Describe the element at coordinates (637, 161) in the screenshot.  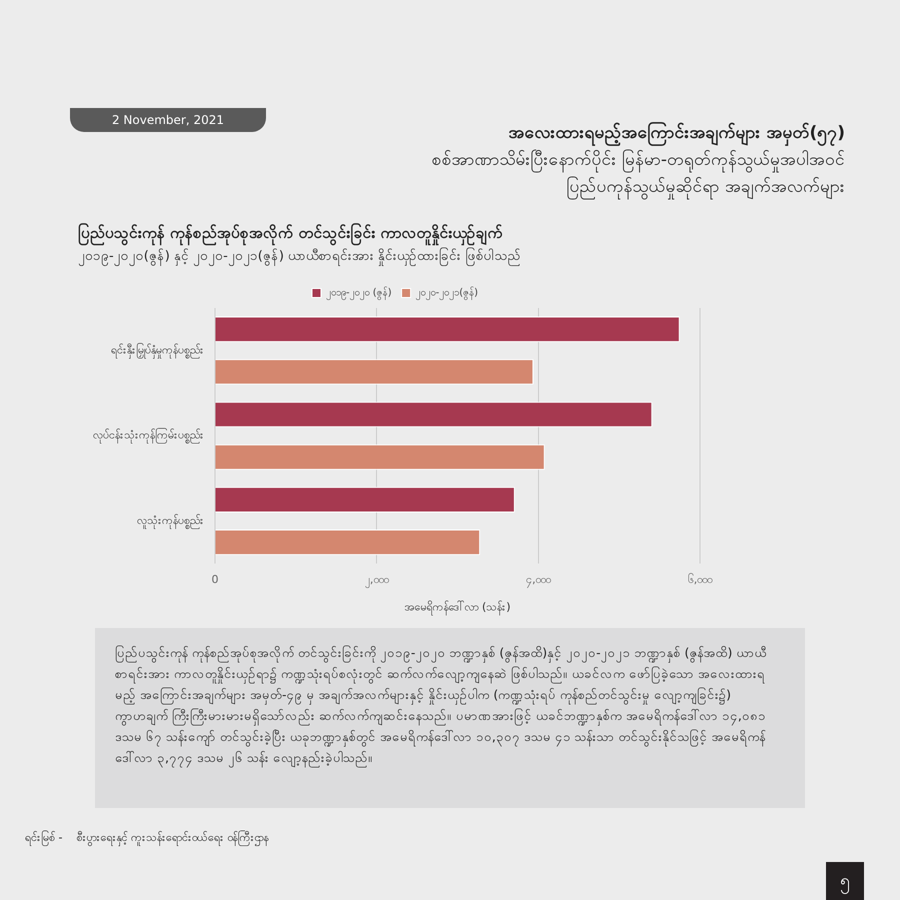
I see `text: စစ်အာဏာသိမ်းပြီးနောက်ပိုင်း မြန်မာ-တရုတ်ကုန်သွယ်မှုအပါအဝင်` at that location.